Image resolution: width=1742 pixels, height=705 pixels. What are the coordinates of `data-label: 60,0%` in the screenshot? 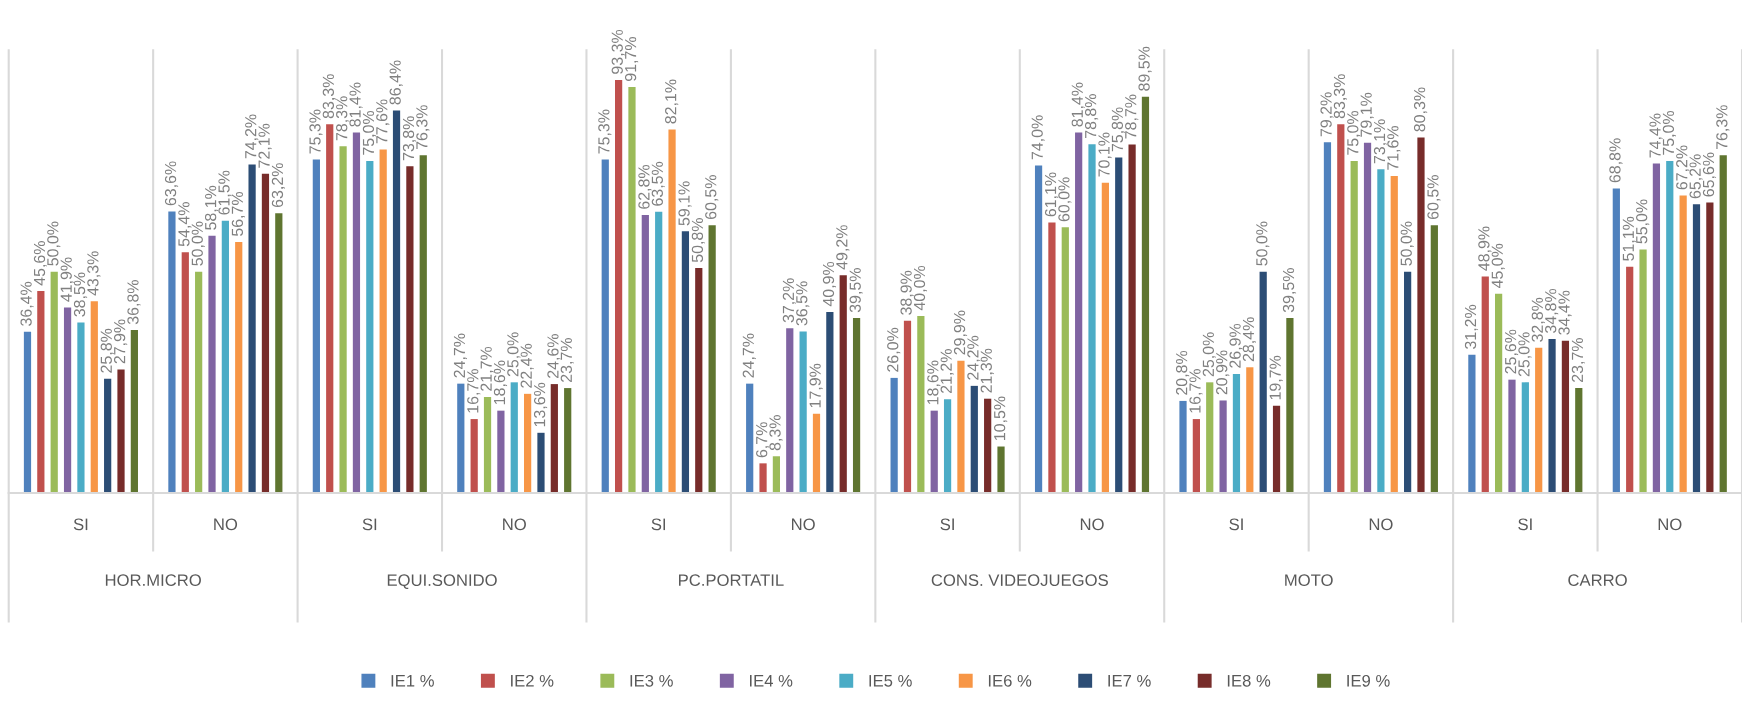 It's located at (1065, 199).